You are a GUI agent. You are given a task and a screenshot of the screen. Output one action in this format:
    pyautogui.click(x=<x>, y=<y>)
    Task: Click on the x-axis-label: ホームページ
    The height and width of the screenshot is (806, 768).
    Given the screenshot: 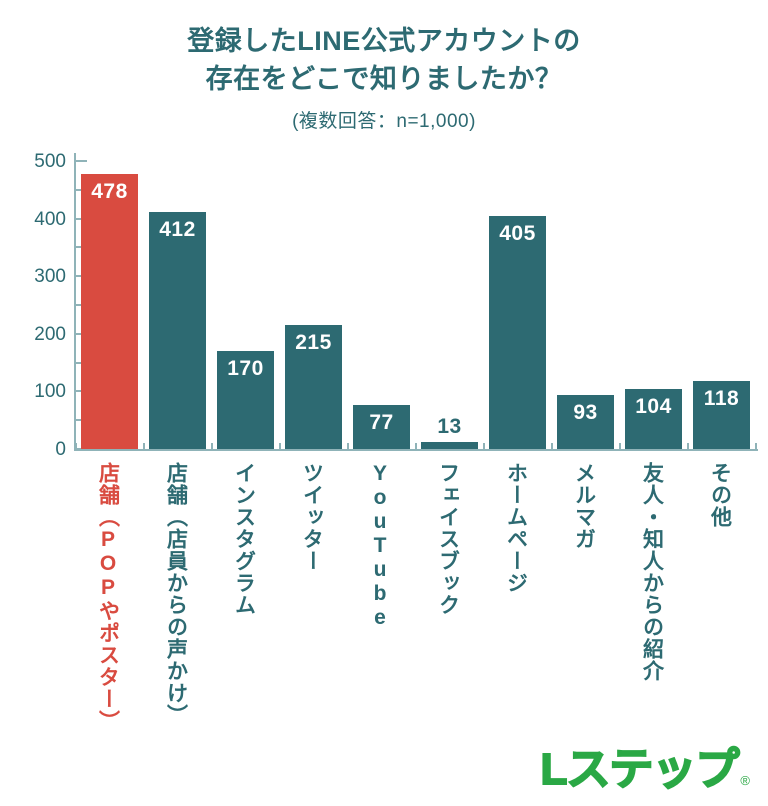 What is the action you would take?
    pyautogui.click(x=516, y=528)
    